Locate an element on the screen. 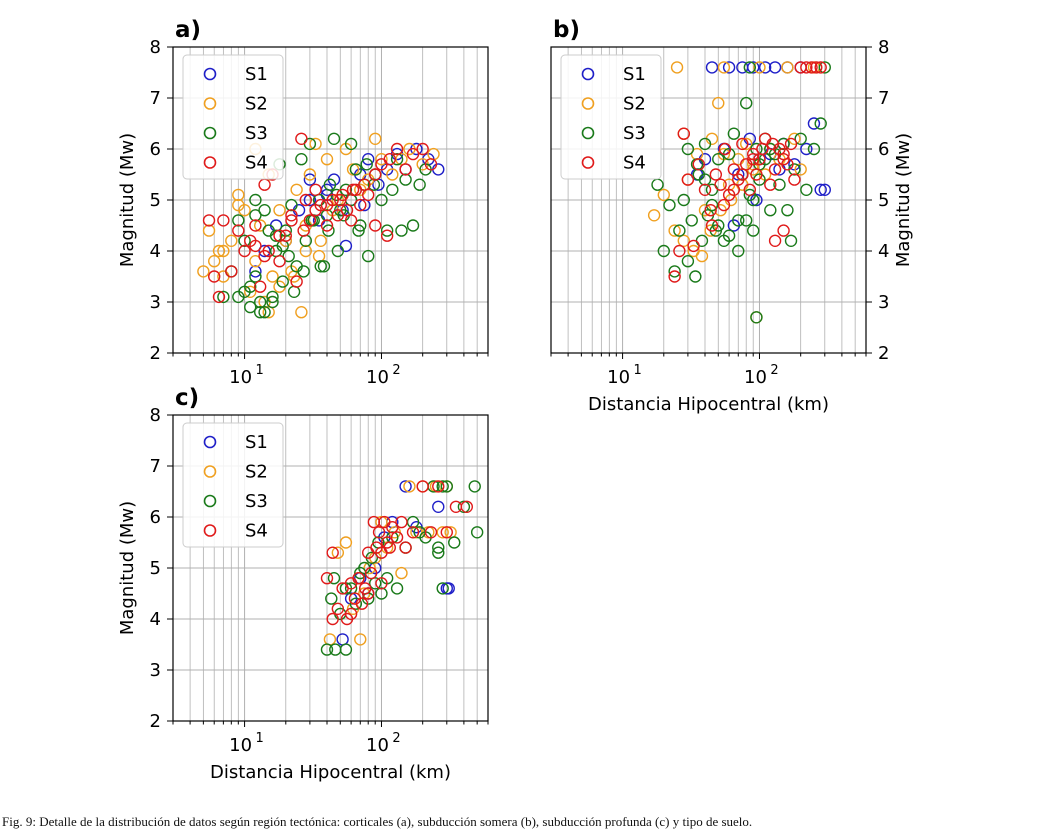 The image size is (1039, 830). legend-box is located at coordinates (233, 485).